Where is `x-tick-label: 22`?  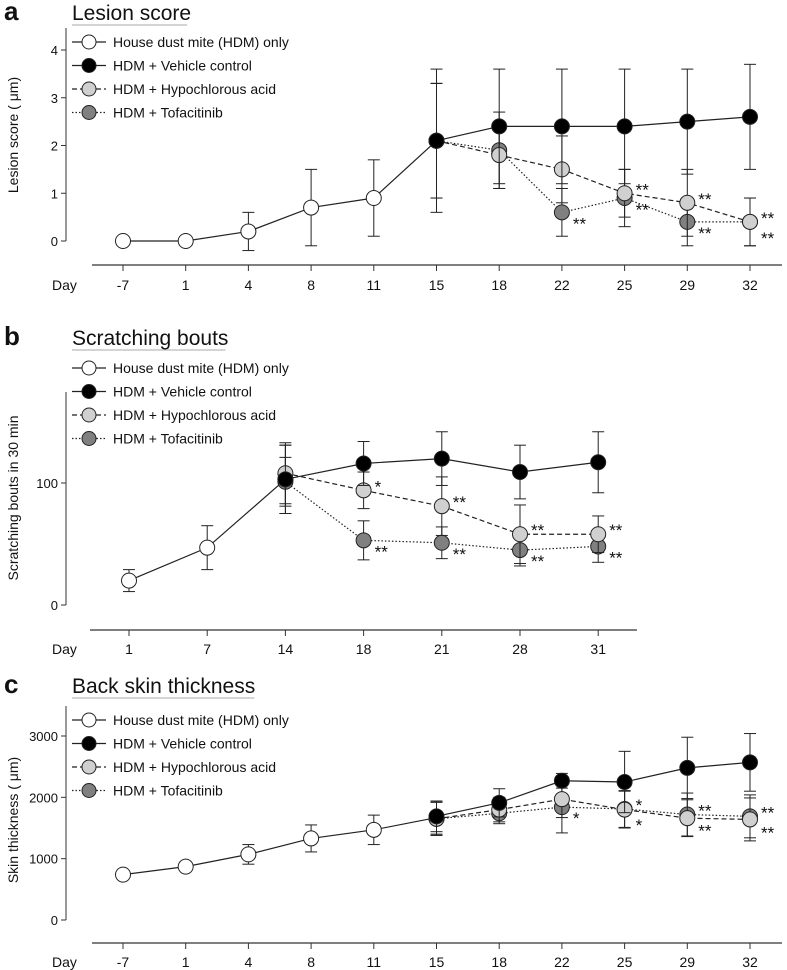 x-tick-label: 22 is located at coordinates (562, 285).